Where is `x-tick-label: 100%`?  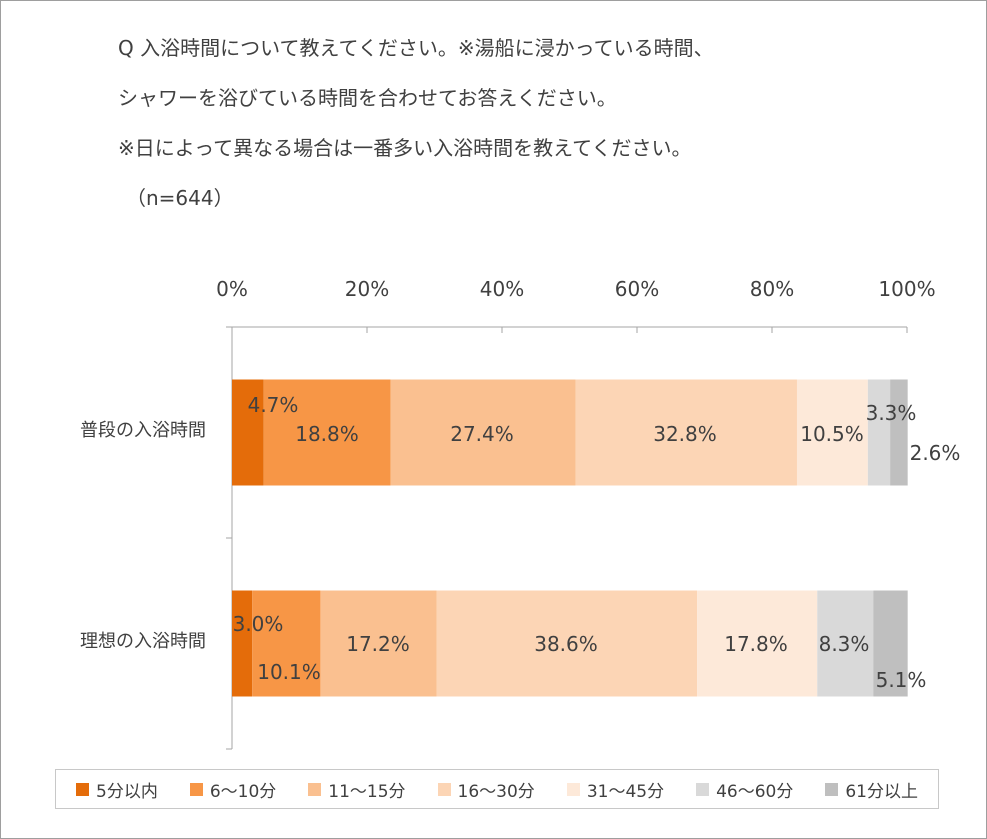 x-tick-label: 100% is located at coordinates (906, 289).